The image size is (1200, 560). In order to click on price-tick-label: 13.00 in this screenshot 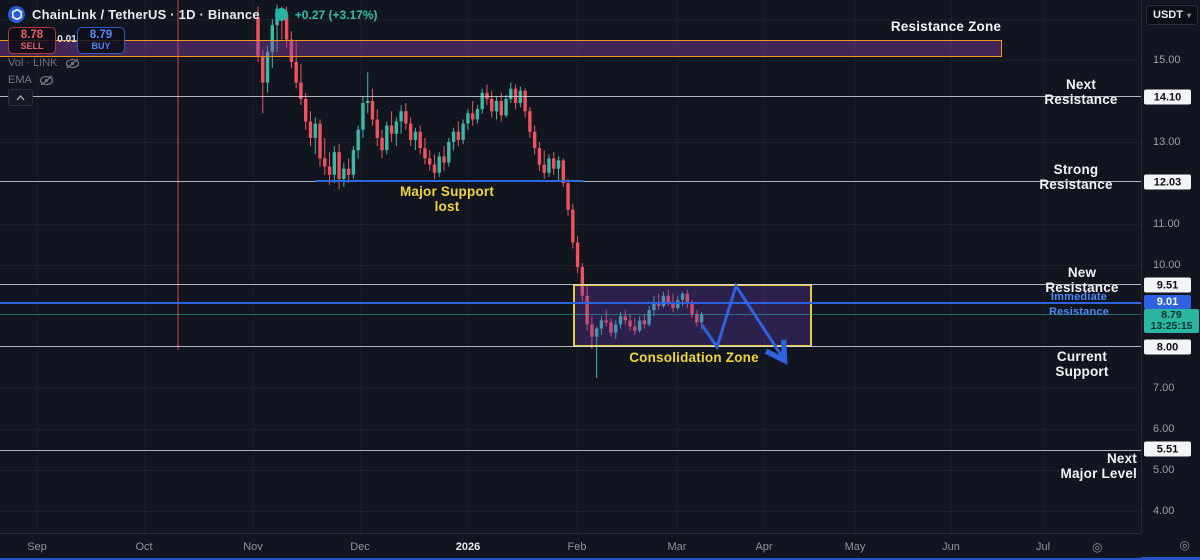, I will do `click(1167, 142)`.